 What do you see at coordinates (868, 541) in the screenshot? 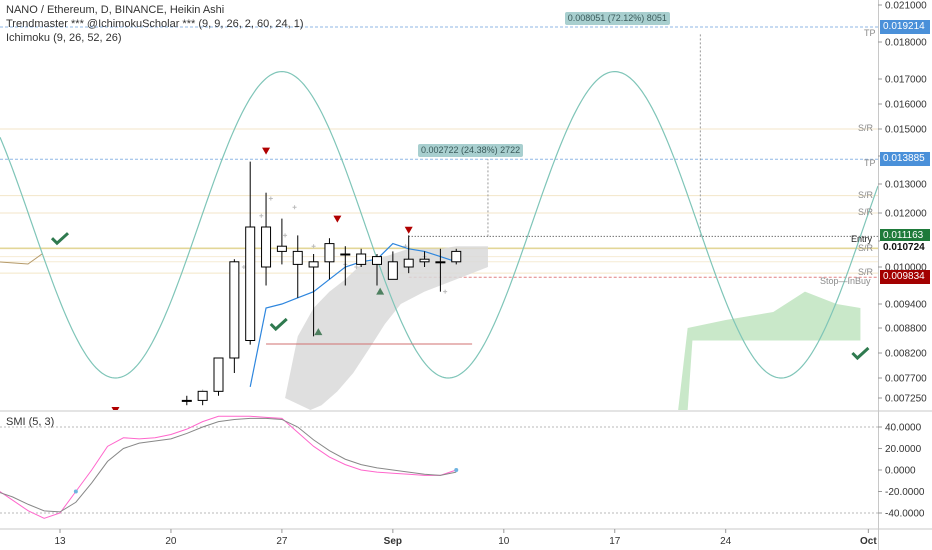
I see `time-tick-label: Oct` at bounding box center [868, 541].